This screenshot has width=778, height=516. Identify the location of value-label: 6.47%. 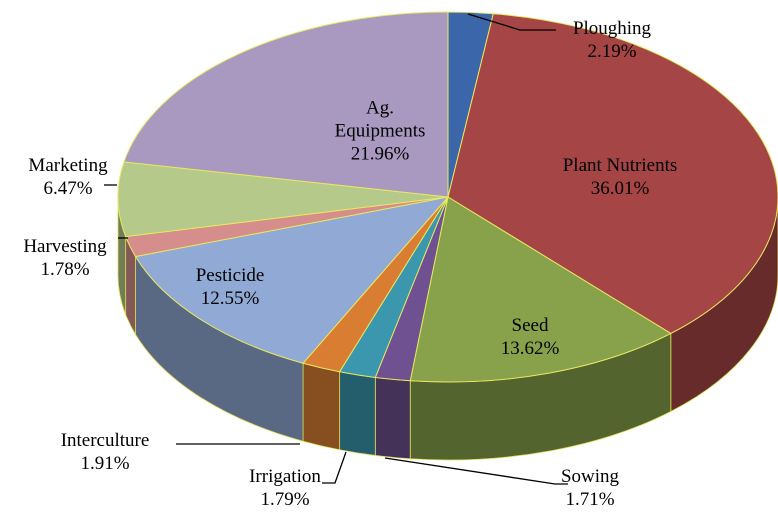
(68, 188).